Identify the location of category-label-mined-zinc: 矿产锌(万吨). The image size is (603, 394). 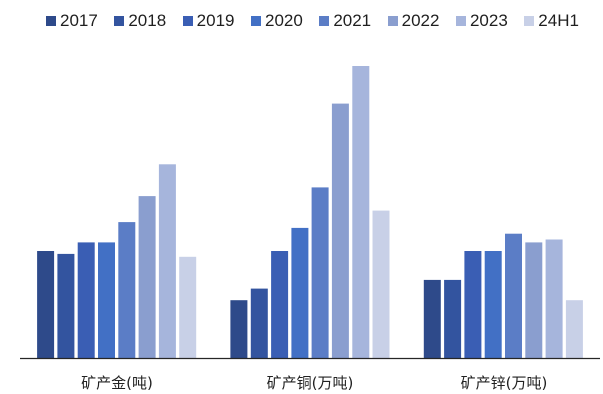
(504, 383).